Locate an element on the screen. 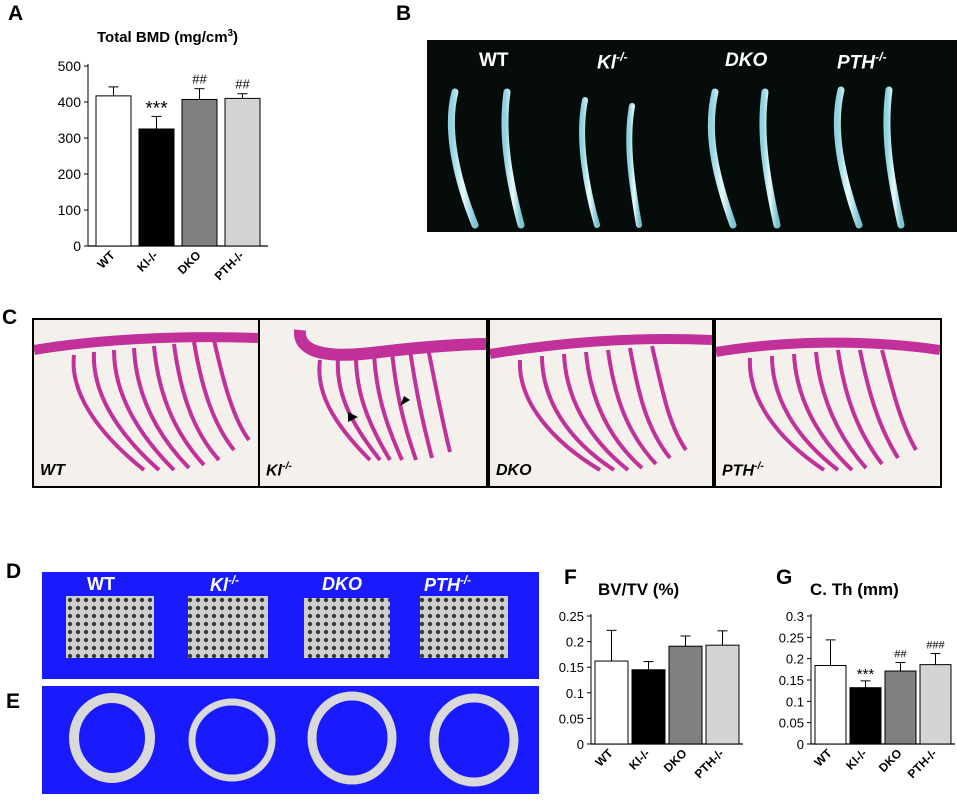  xray-label-dko-text: DKO is located at coordinates (746, 60).